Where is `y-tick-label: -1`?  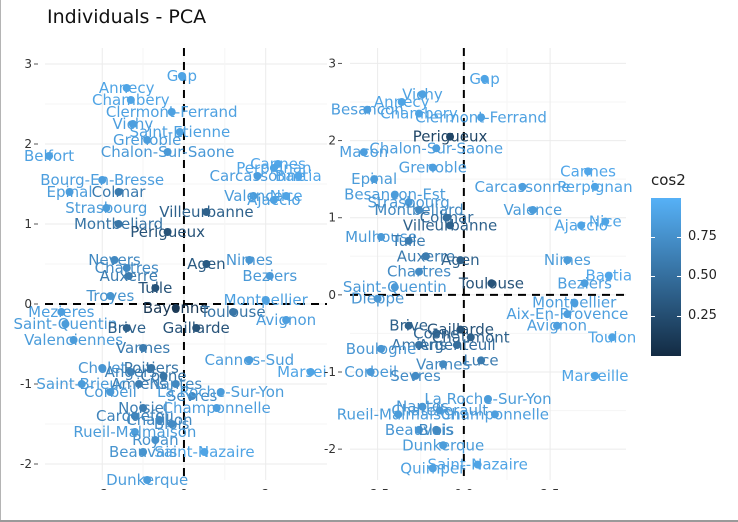 y-tick-label: -1 is located at coordinates (26, 384).